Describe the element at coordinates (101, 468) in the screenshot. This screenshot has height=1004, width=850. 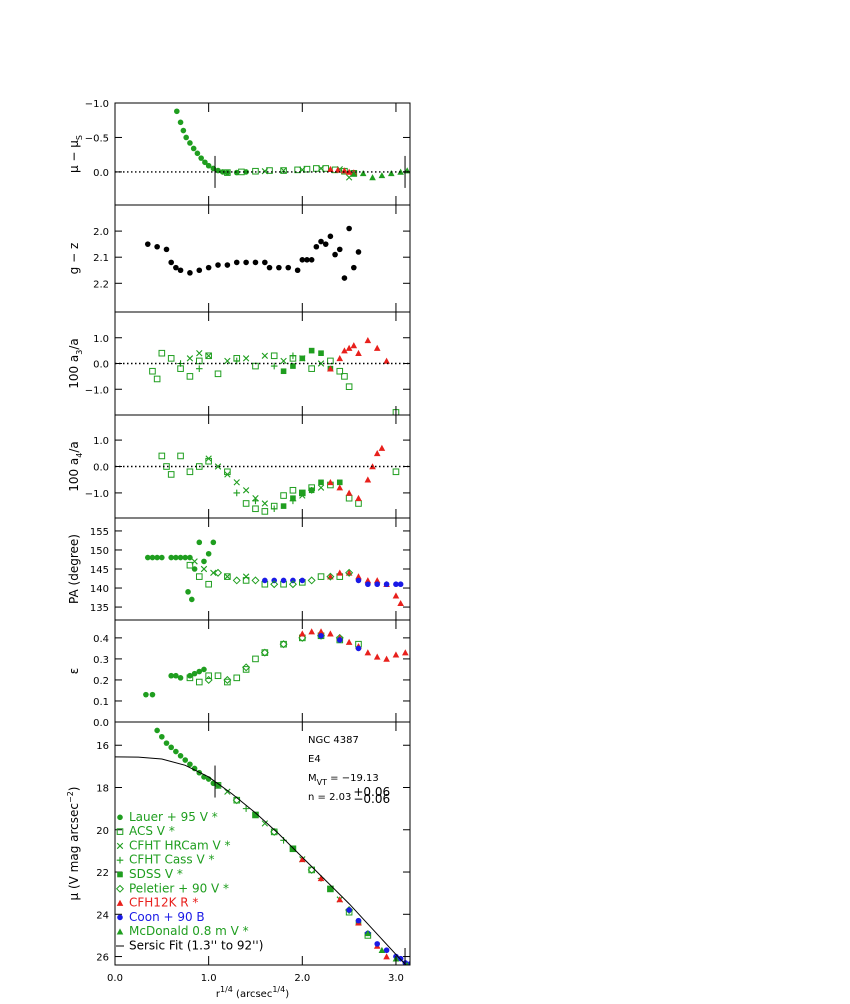
I see `y-tick-label: 0.0` at that location.